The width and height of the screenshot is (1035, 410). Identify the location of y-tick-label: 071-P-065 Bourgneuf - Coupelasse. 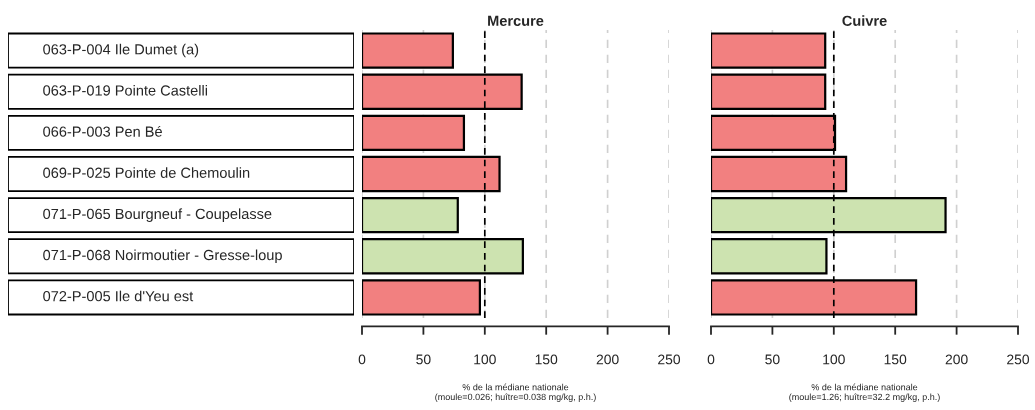
(157, 215).